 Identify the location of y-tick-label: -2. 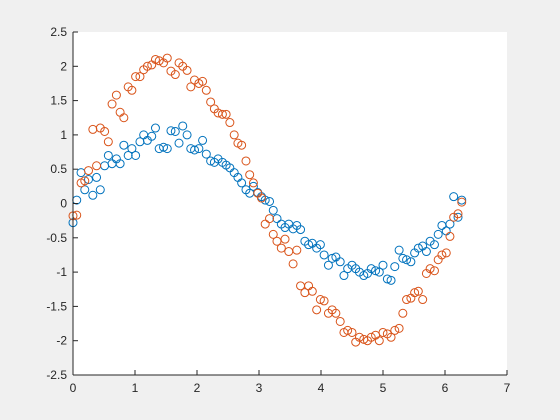
(61, 341).